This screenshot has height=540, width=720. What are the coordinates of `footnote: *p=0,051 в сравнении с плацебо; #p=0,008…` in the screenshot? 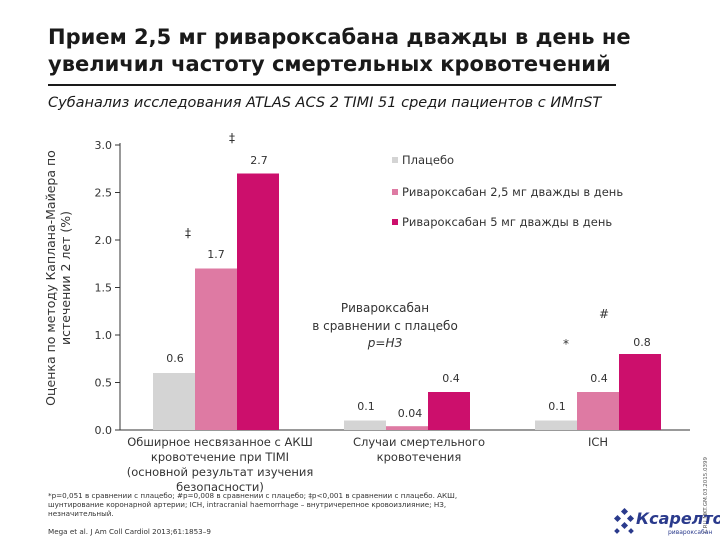 It's located at (348, 504).